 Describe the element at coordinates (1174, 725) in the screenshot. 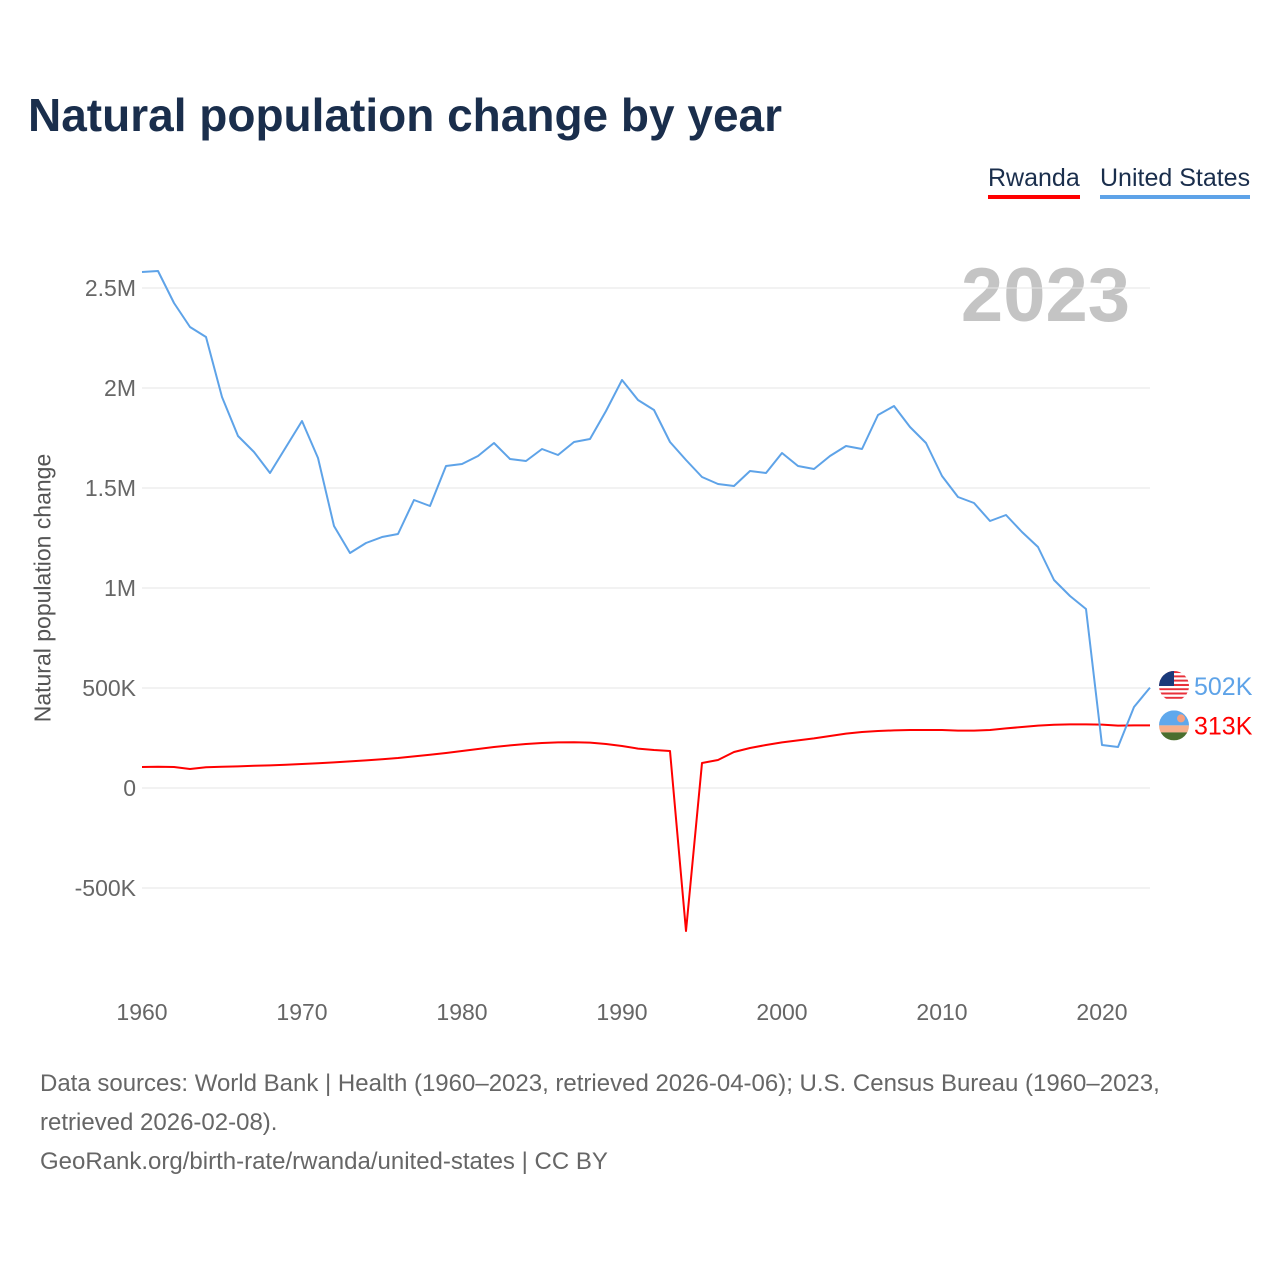

I see `rwanda-flag-icon` at that location.